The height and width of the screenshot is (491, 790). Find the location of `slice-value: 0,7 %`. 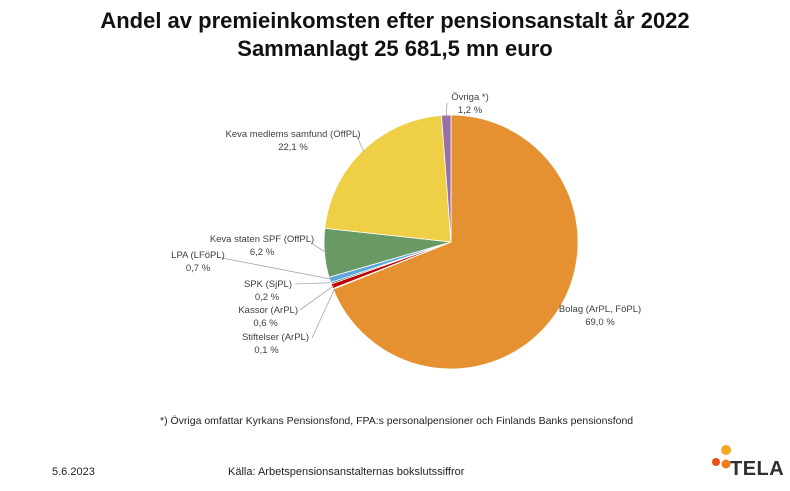

slice-value: 0,7 % is located at coordinates (198, 268).